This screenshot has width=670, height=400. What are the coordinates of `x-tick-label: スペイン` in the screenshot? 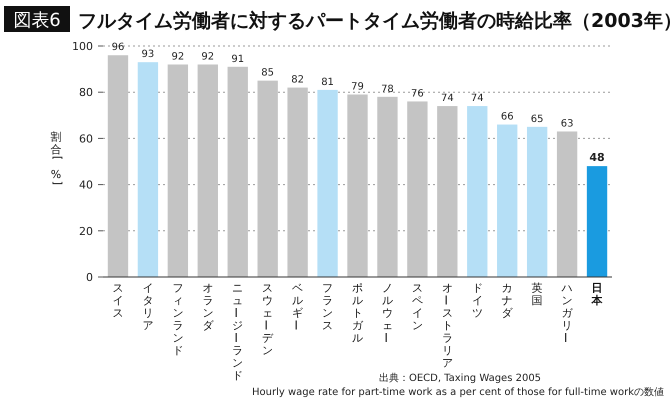 It's located at (417, 307).